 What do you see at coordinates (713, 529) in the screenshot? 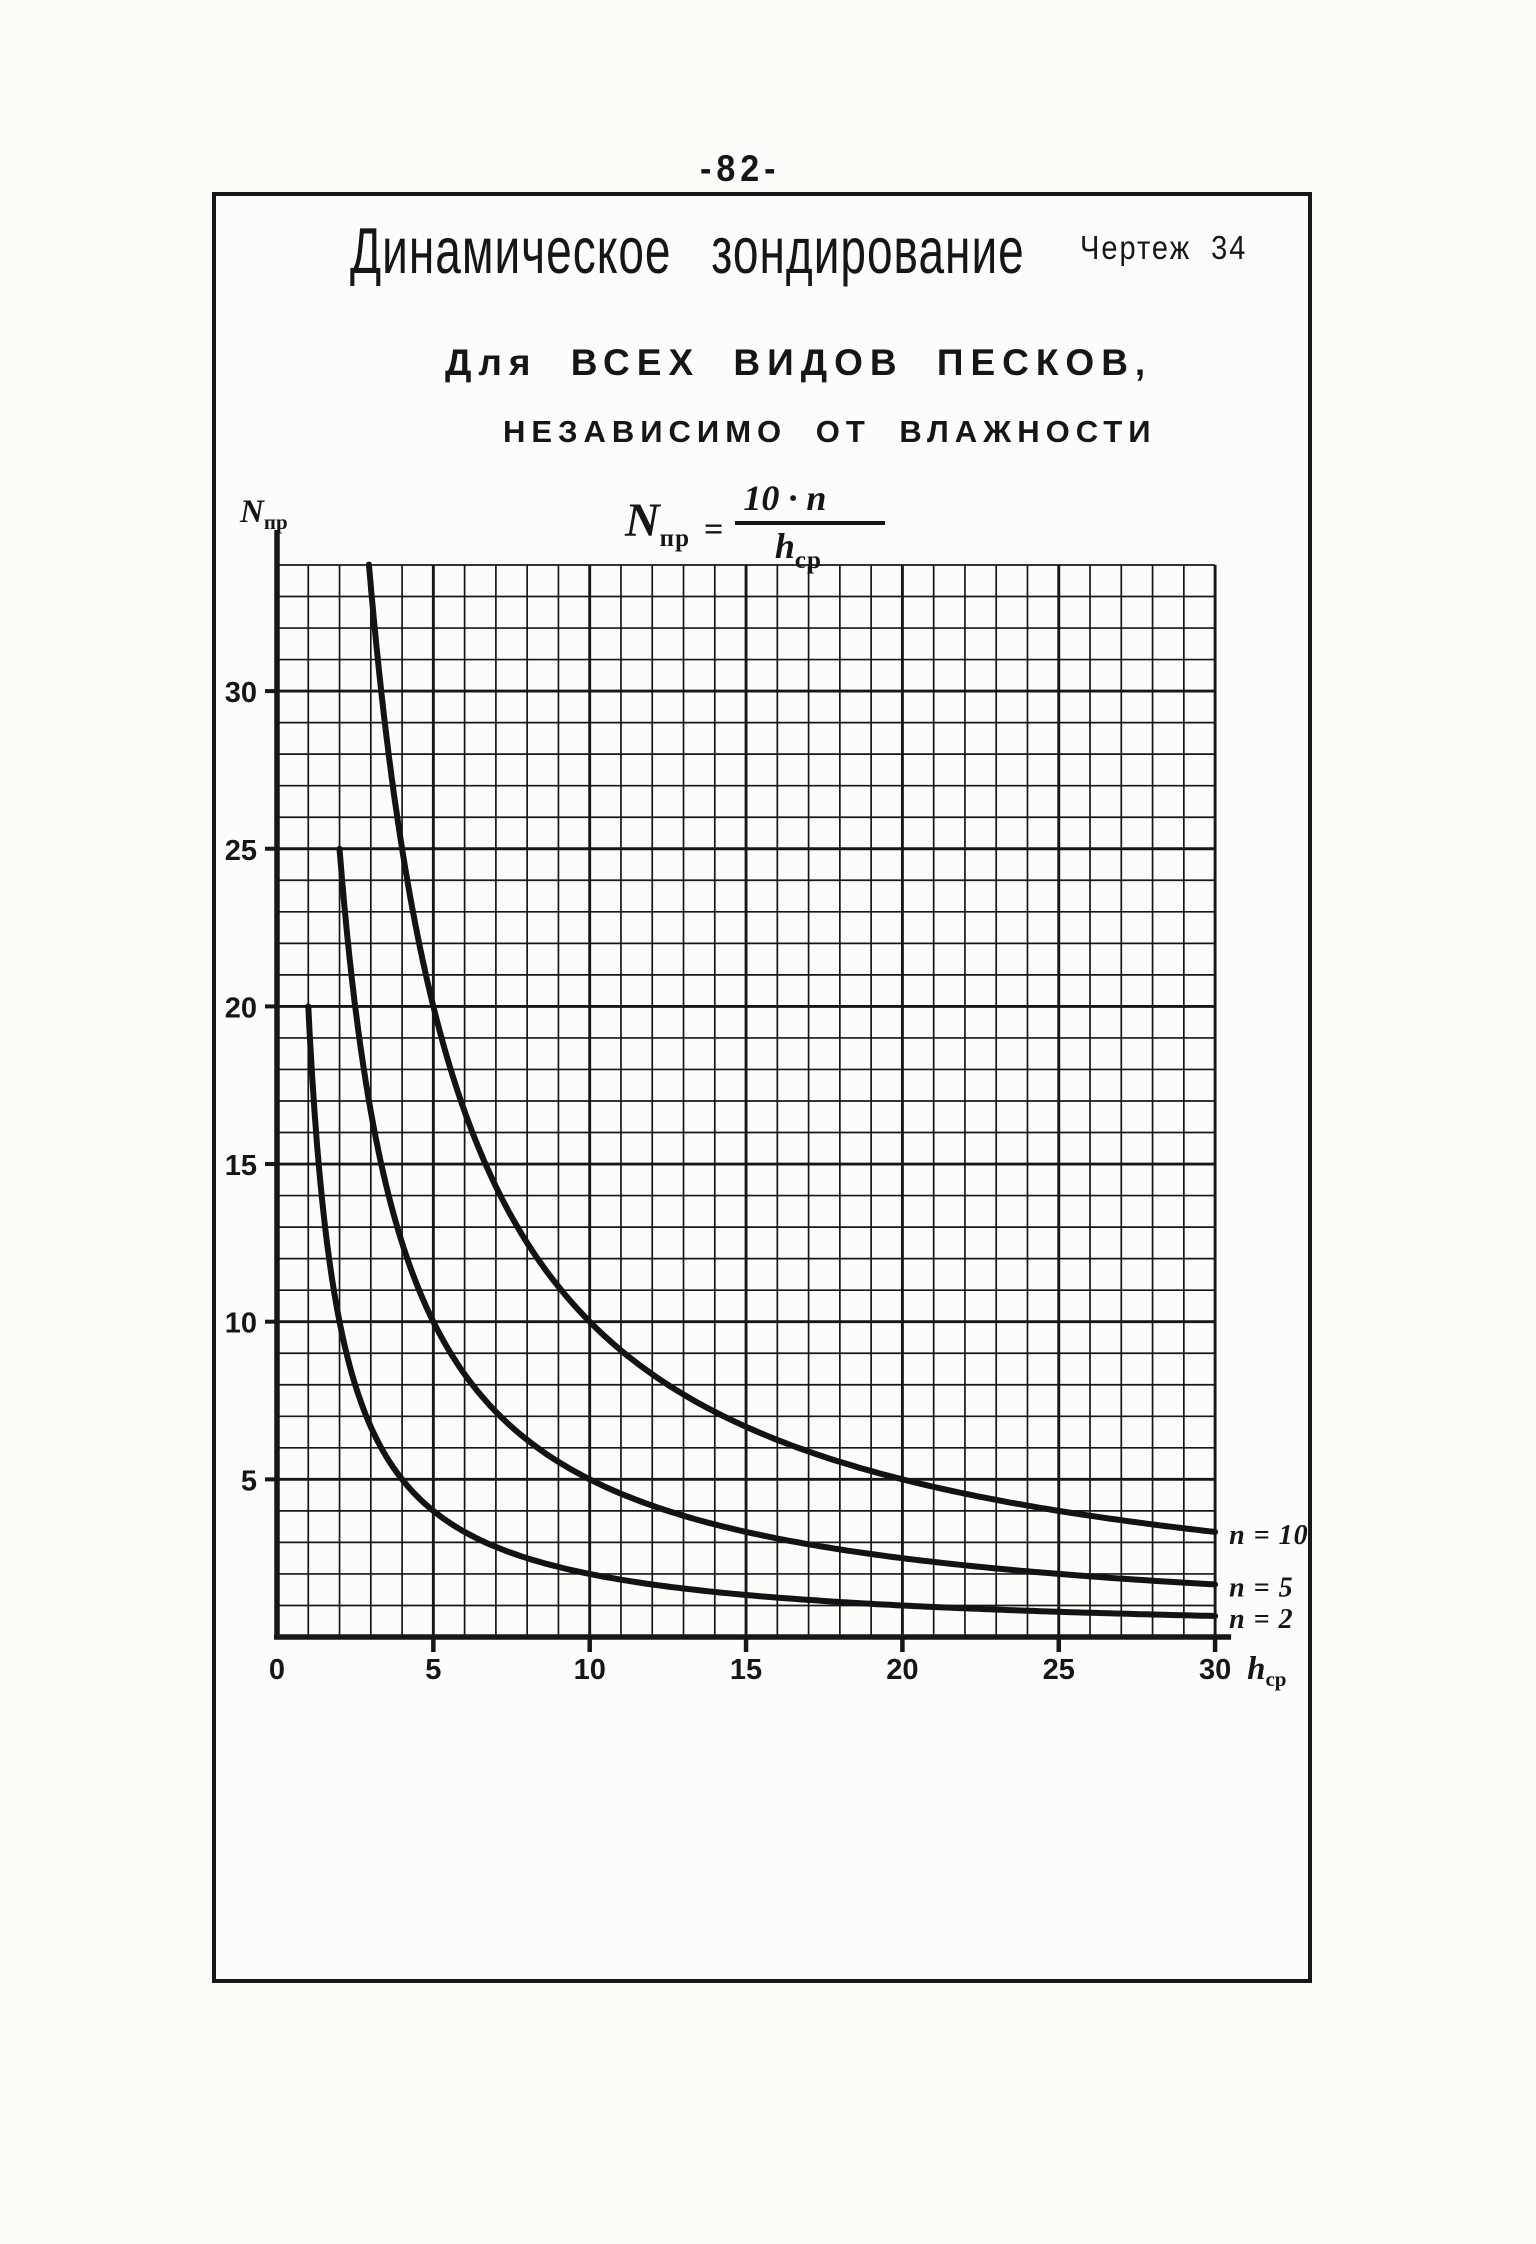
I see `formula-equals-sign: =` at bounding box center [713, 529].